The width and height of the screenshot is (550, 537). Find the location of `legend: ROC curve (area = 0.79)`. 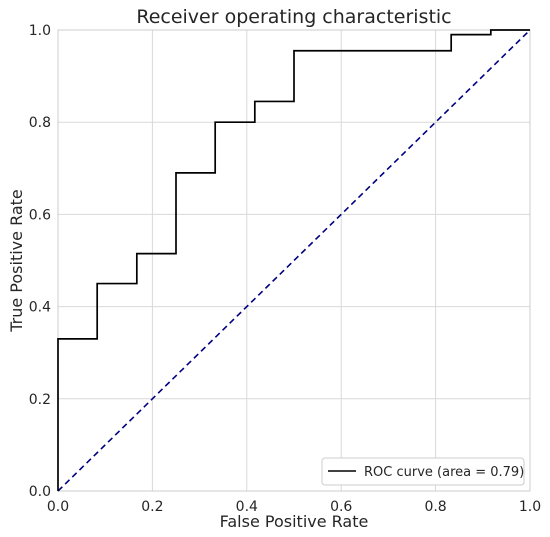

legend: ROC curve (area = 0.79) is located at coordinates (423, 471).